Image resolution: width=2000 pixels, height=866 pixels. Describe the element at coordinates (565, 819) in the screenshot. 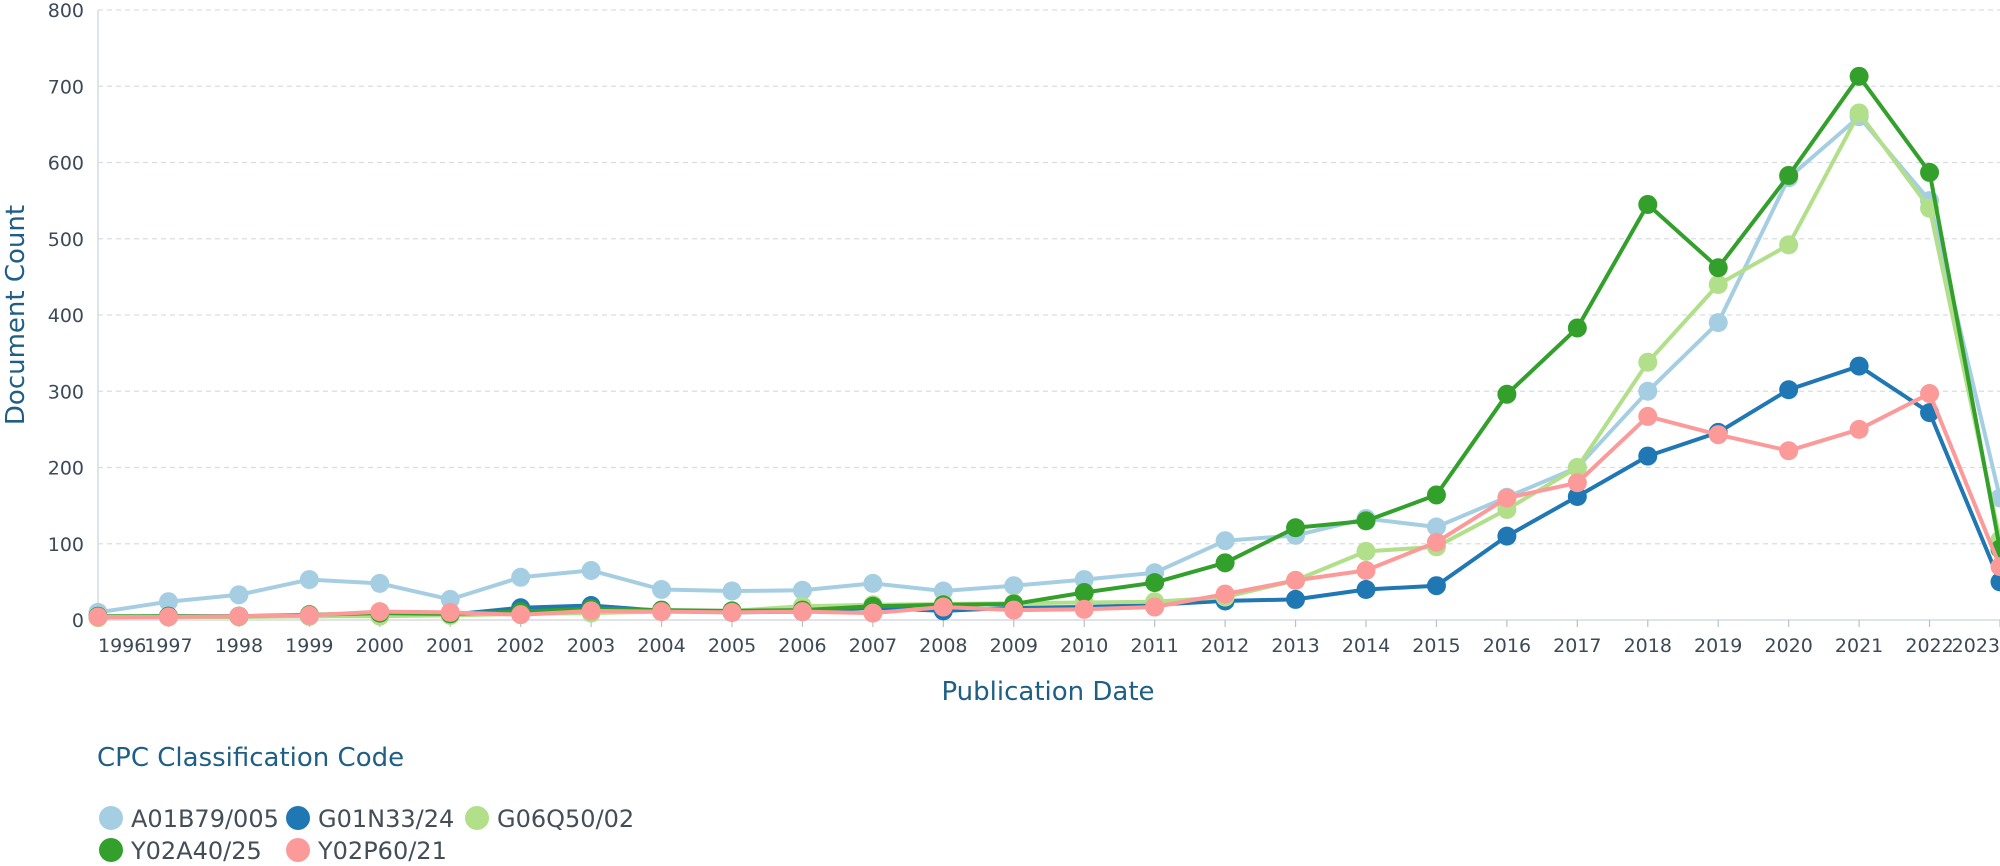

I see `legend-label: G06Q50/02` at that location.